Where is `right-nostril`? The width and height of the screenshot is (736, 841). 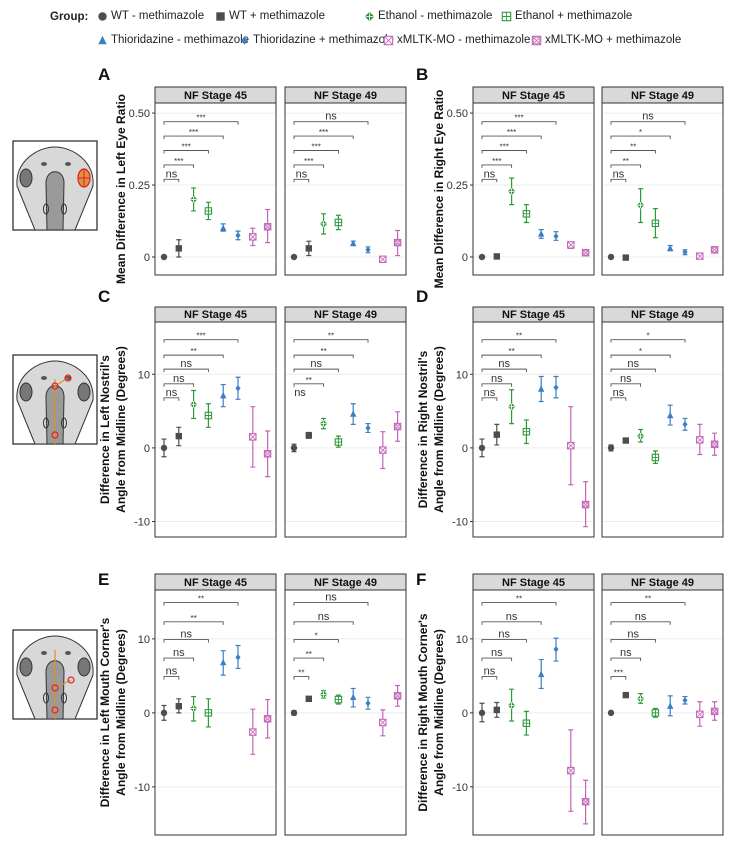
right-nostril is located at coordinates (68, 653).